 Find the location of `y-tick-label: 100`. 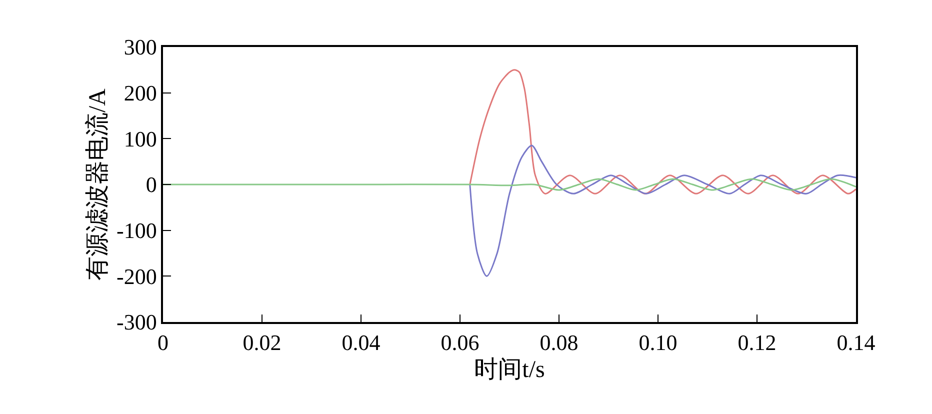

y-tick-label: 100 is located at coordinates (140, 139).